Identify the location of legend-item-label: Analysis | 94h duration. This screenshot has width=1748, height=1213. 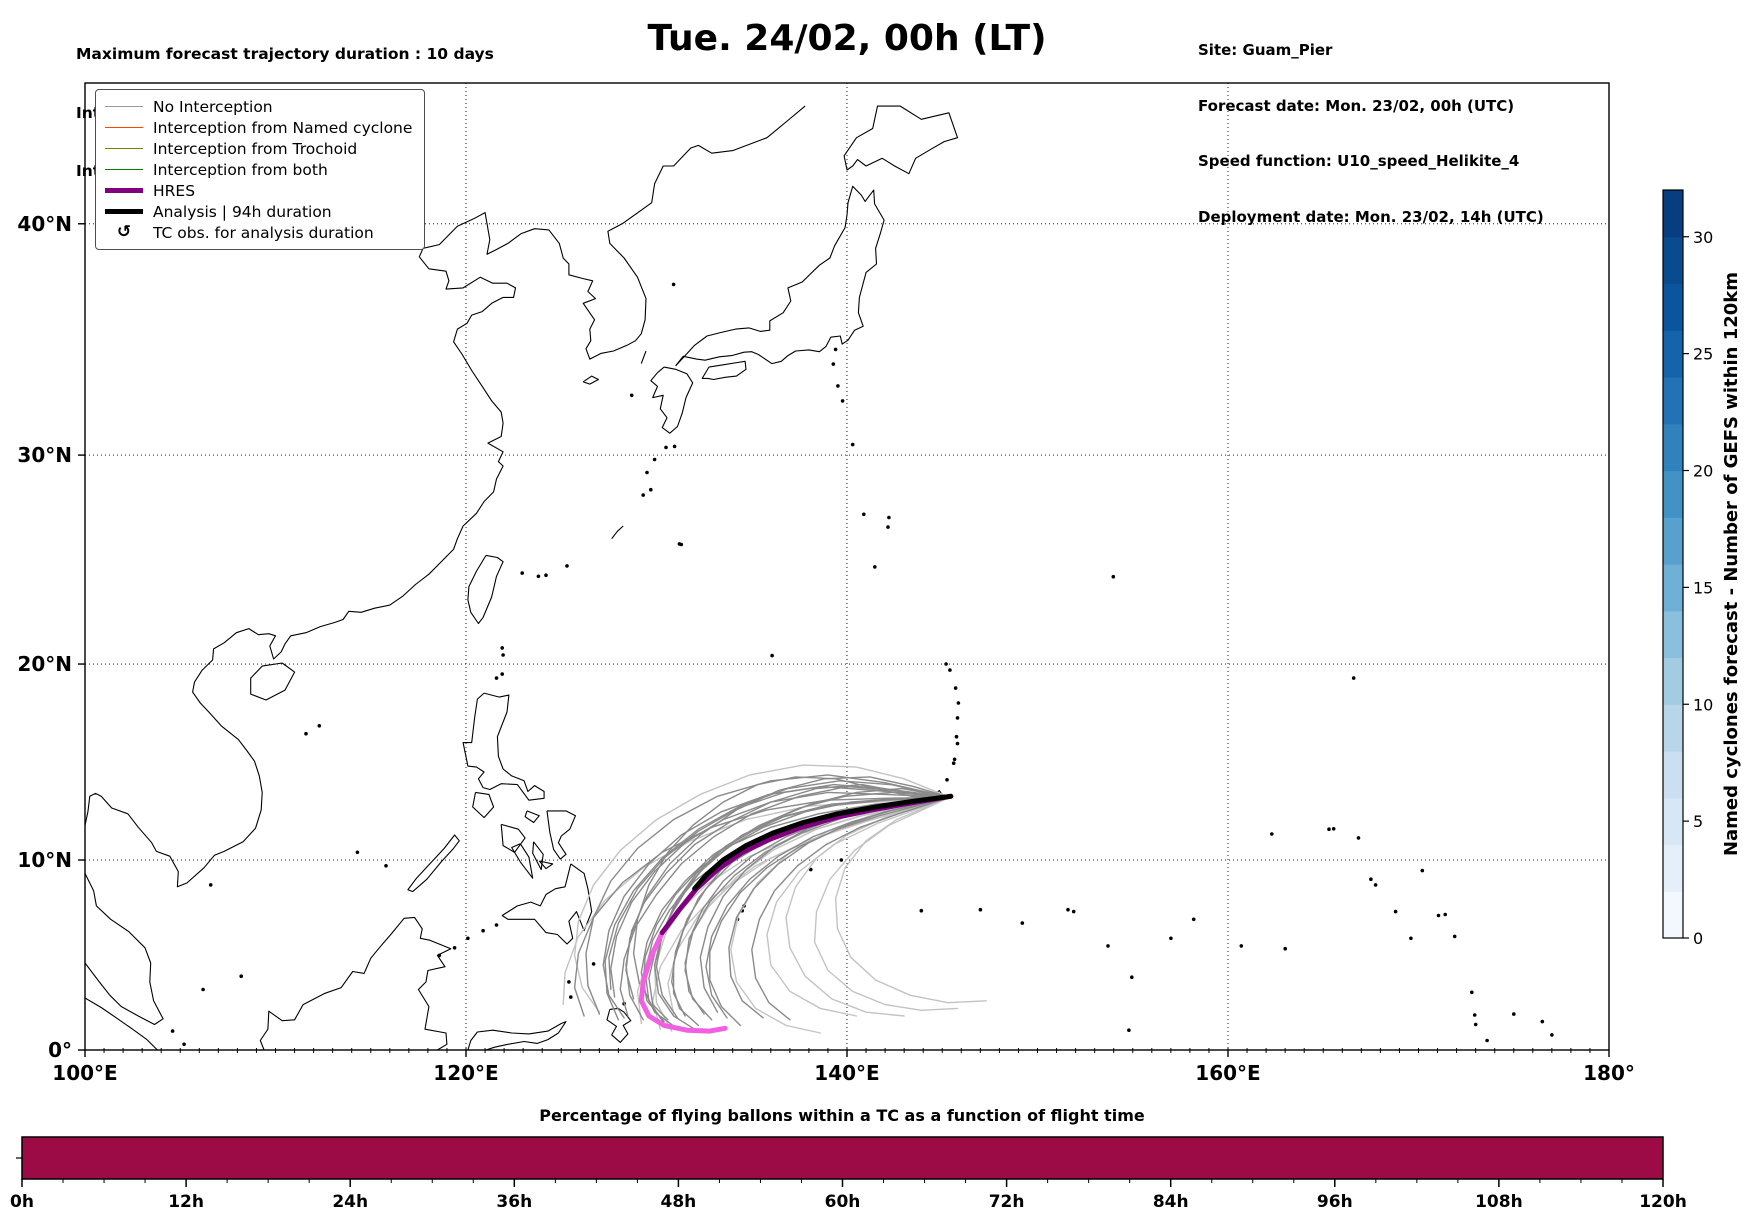
(242, 211).